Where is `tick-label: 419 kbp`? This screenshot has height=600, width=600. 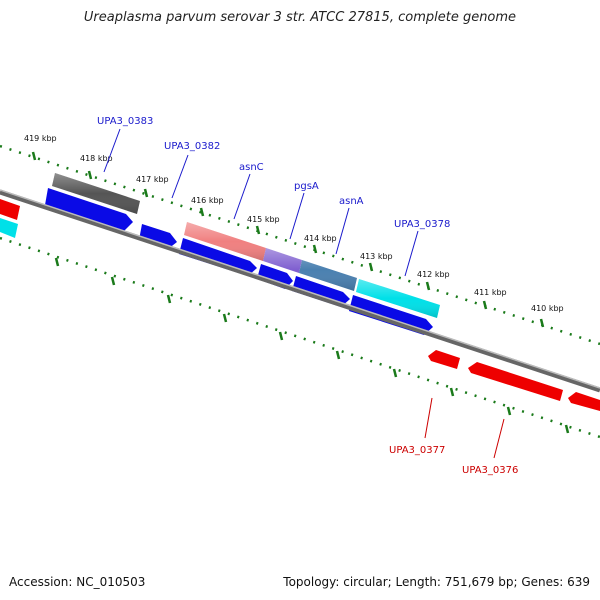
tick-label: 419 kbp is located at coordinates (40, 138).